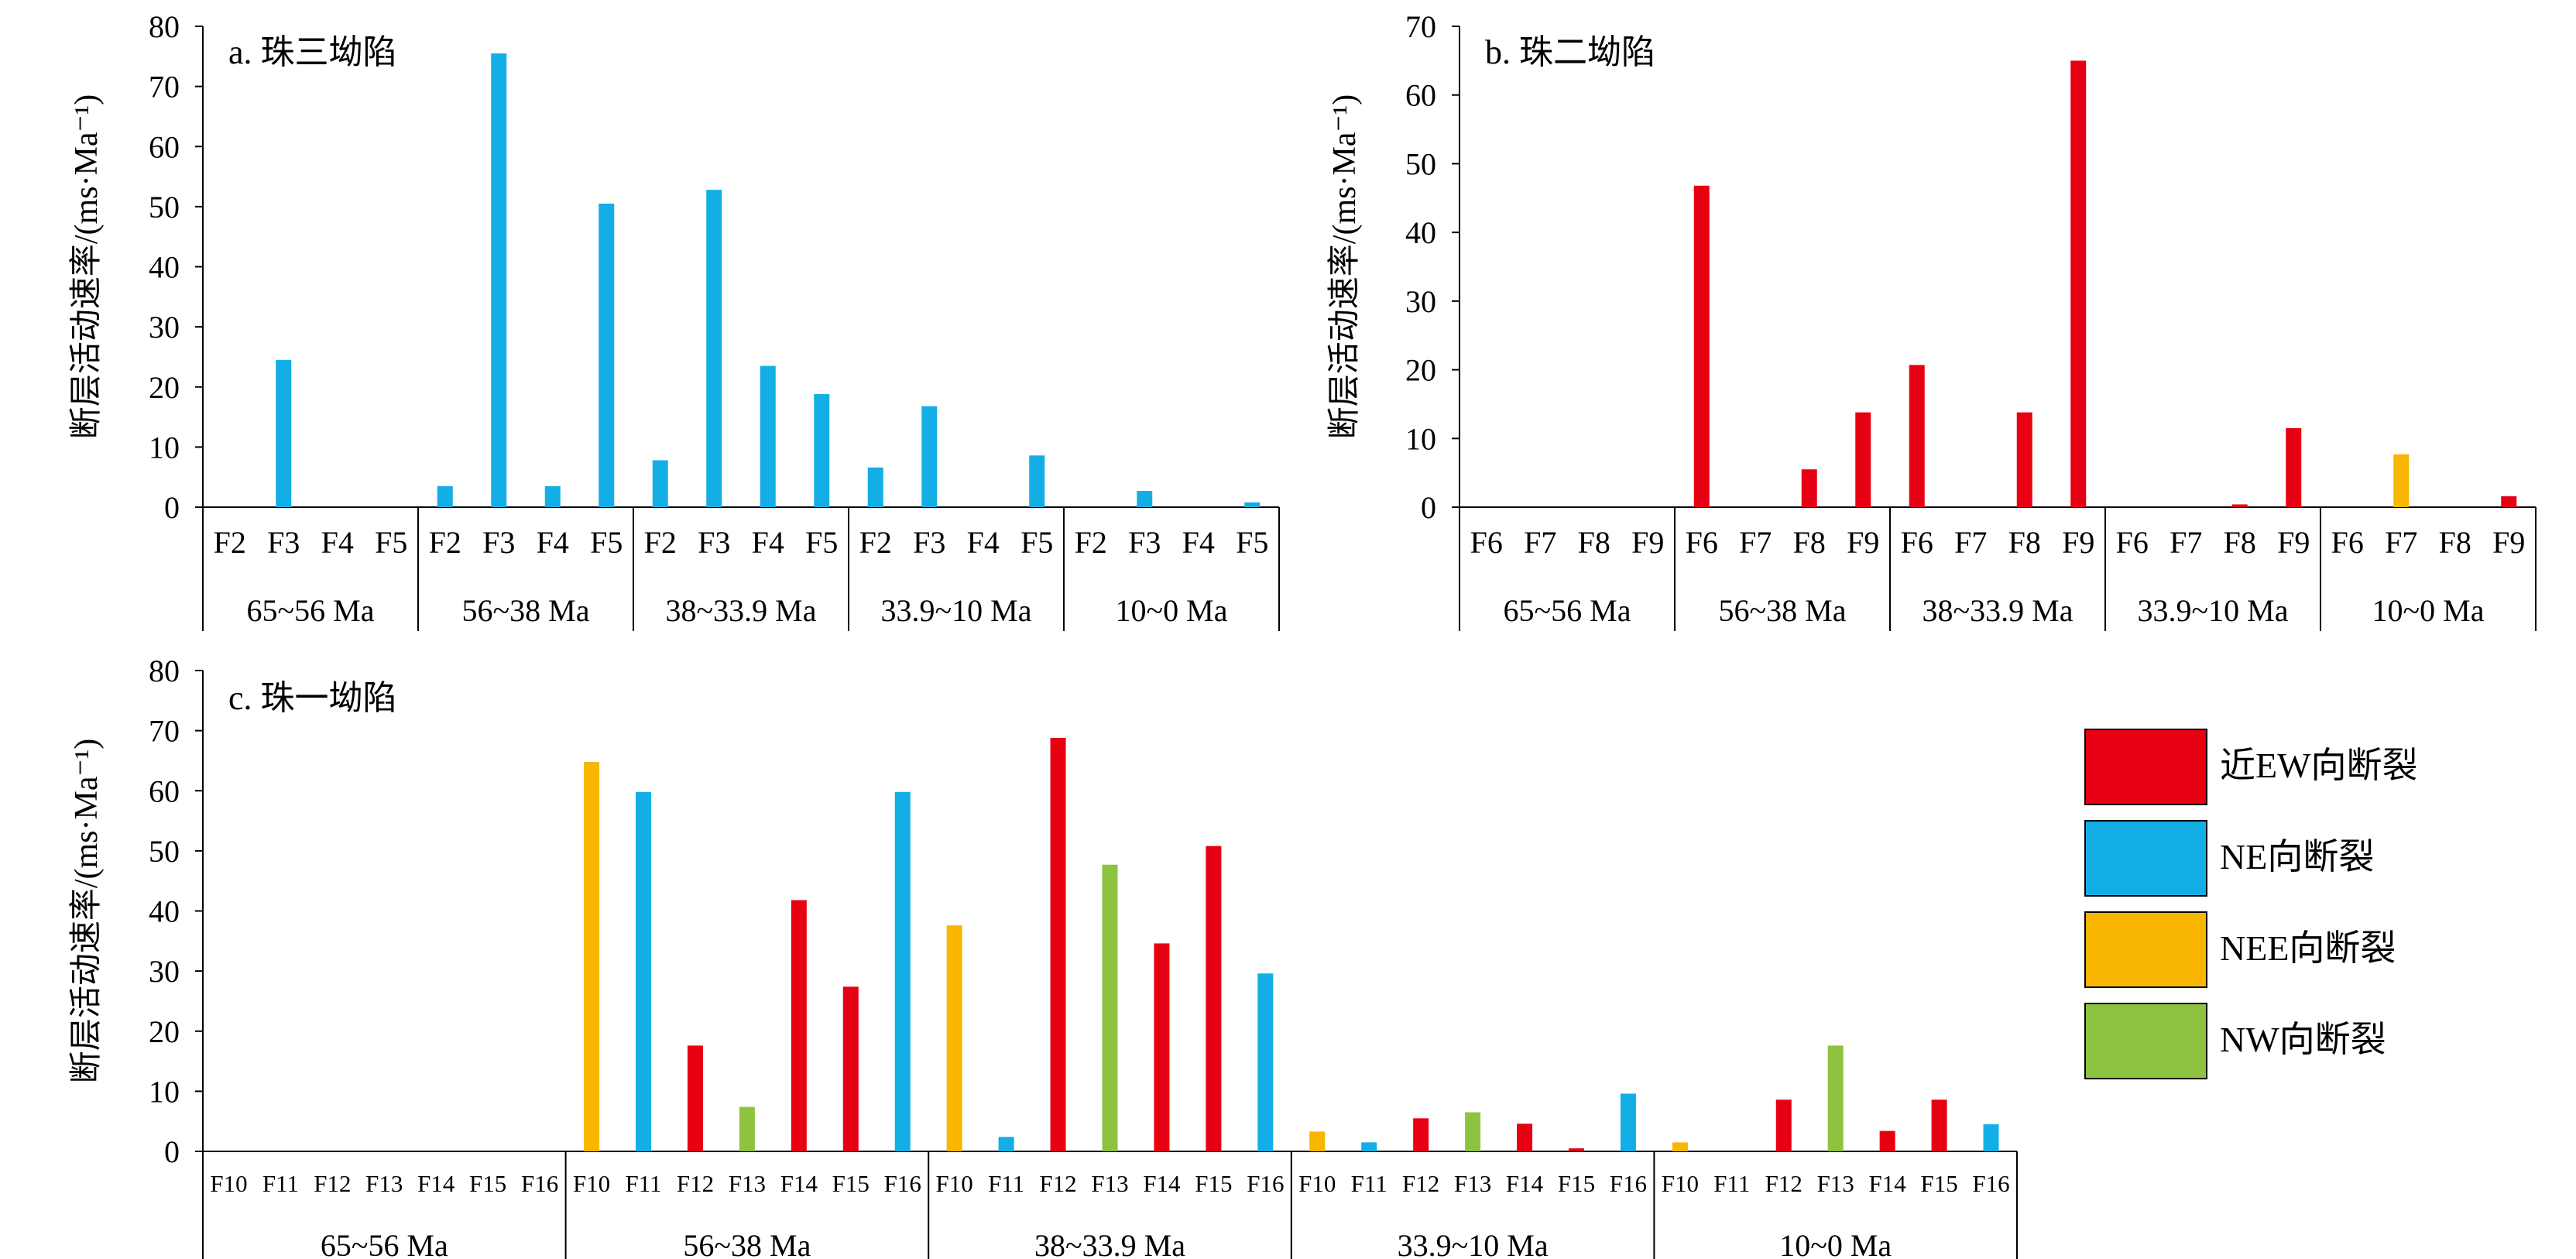 This screenshot has height=1259, width=2576. I want to click on bar-F15, so click(1214, 998).